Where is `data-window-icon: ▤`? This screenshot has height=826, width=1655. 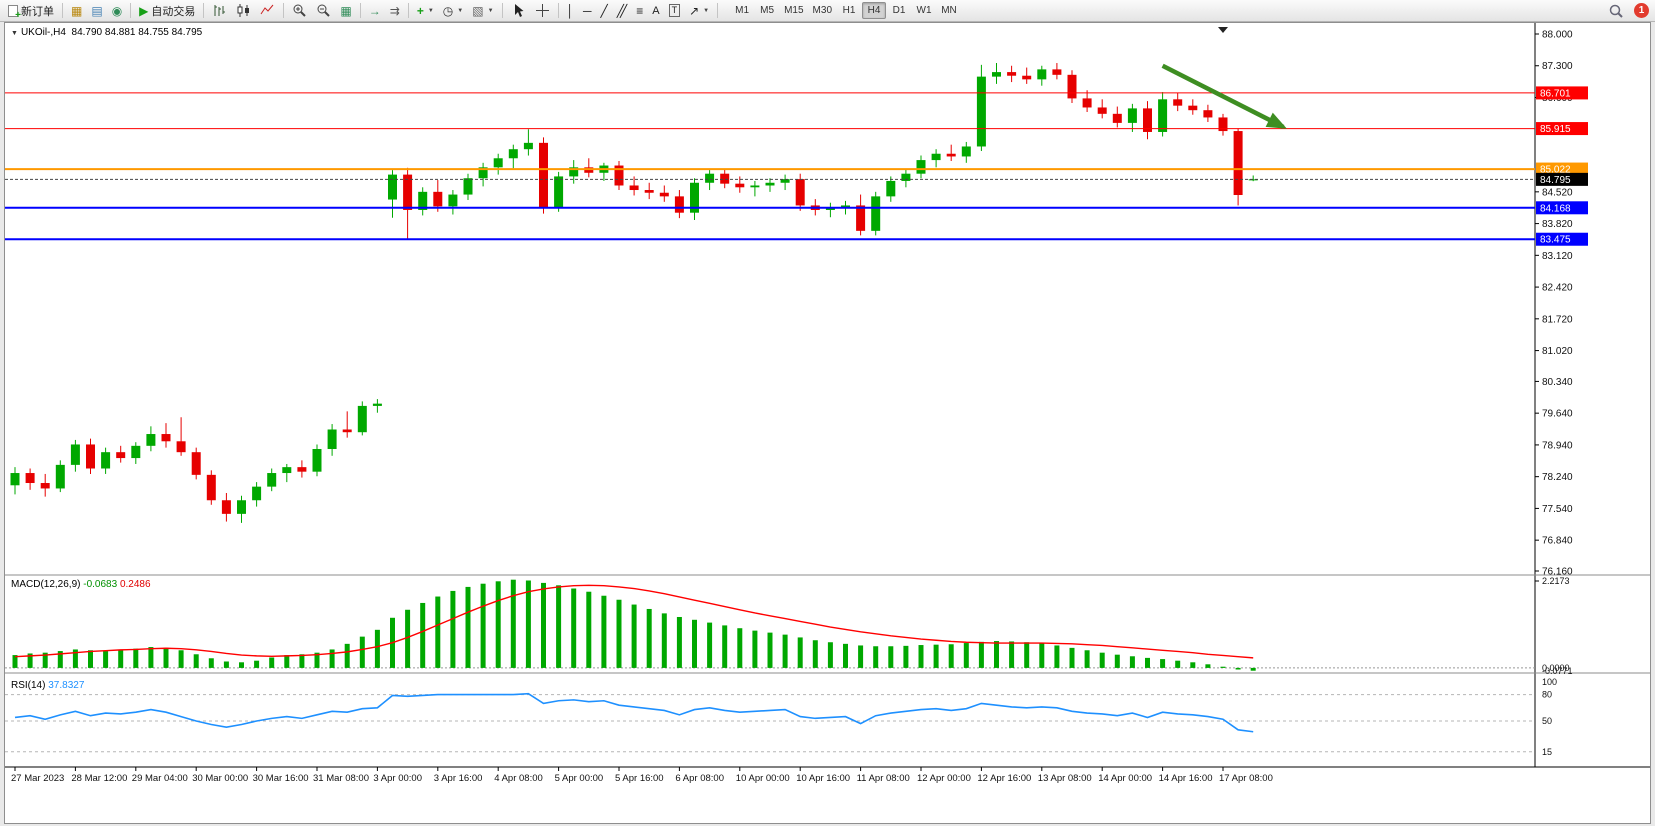 data-window-icon: ▤ is located at coordinates (97, 10).